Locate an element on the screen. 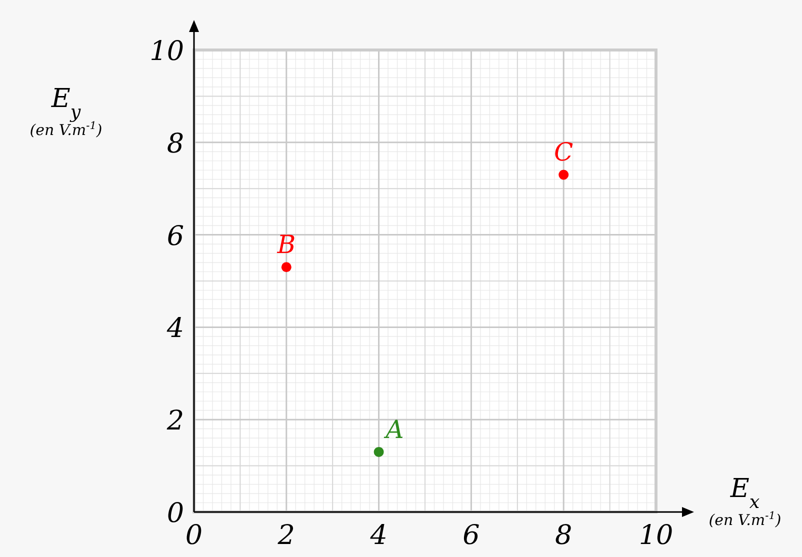  y-tick-label: 6 is located at coordinates (175, 236).